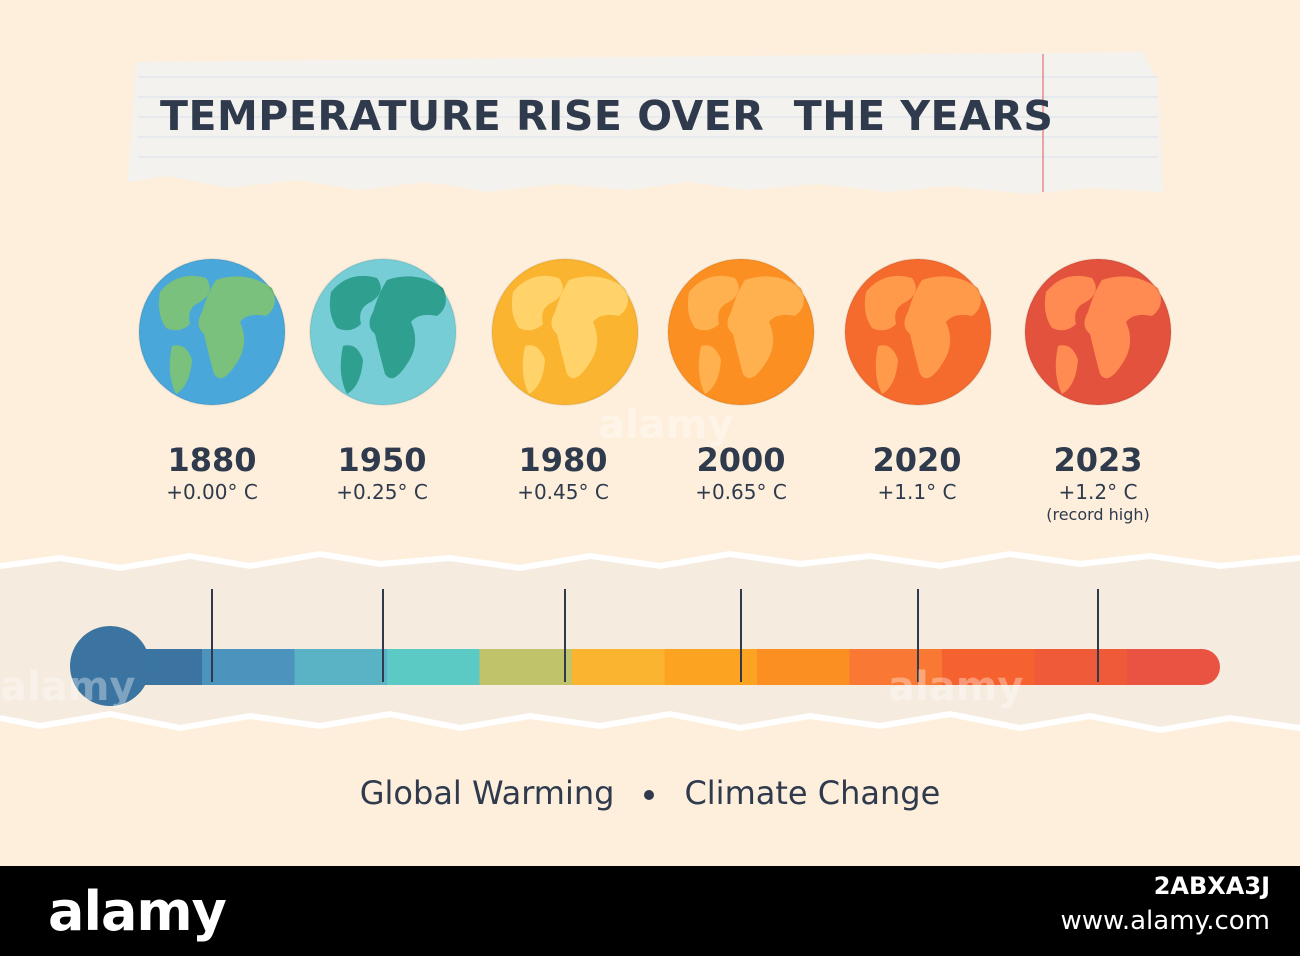 The image size is (1300, 956). What do you see at coordinates (1098, 514) in the screenshot?
I see `record-high-note: (record high)` at bounding box center [1098, 514].